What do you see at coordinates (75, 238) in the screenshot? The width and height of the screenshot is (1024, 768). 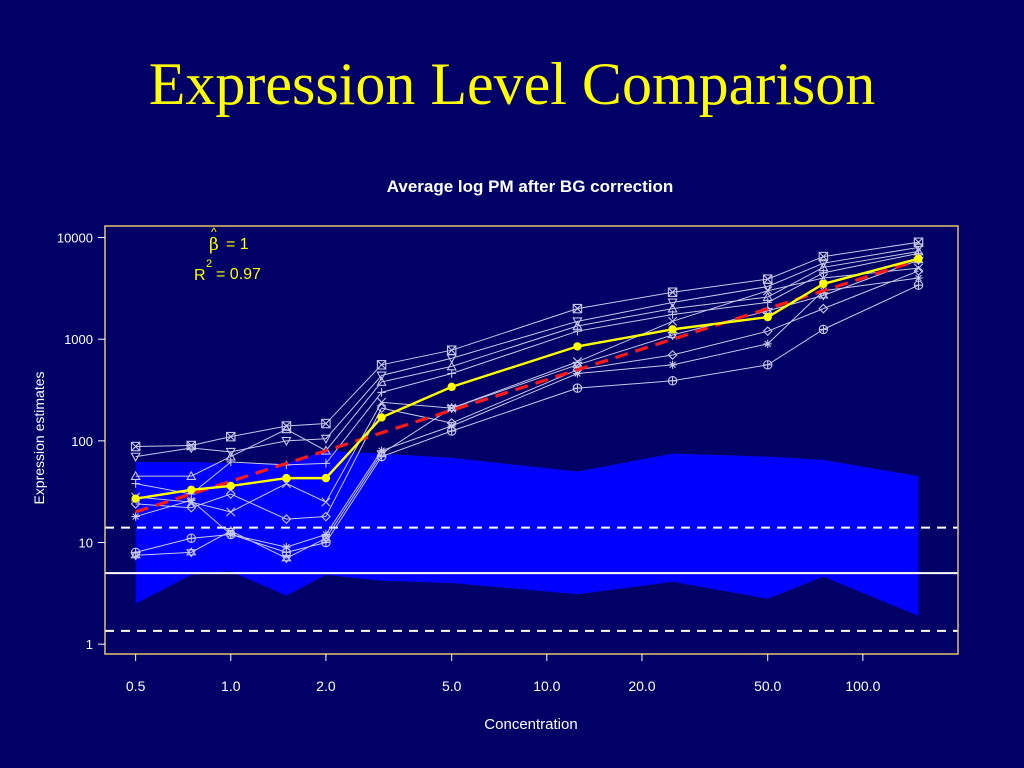 I see `y-tick-label-5: 10000` at bounding box center [75, 238].